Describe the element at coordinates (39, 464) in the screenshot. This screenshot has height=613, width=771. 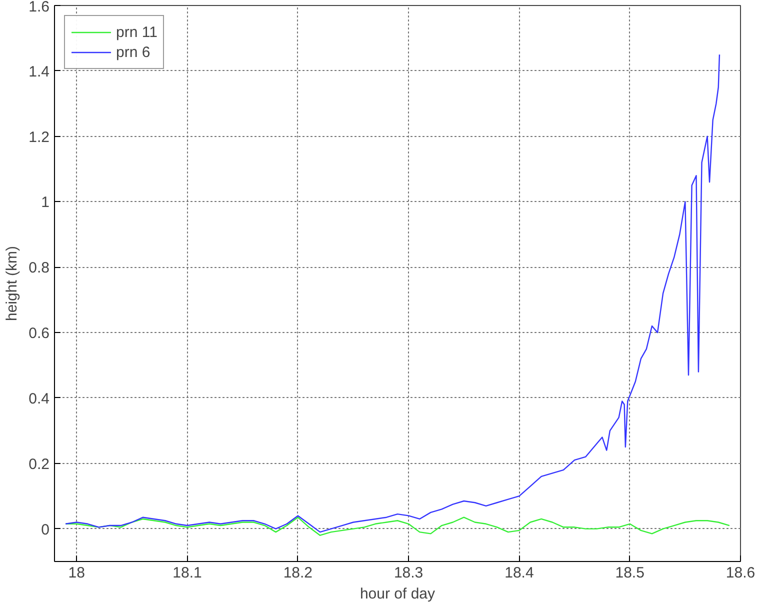
I see `y-tick-label: 0.2` at that location.